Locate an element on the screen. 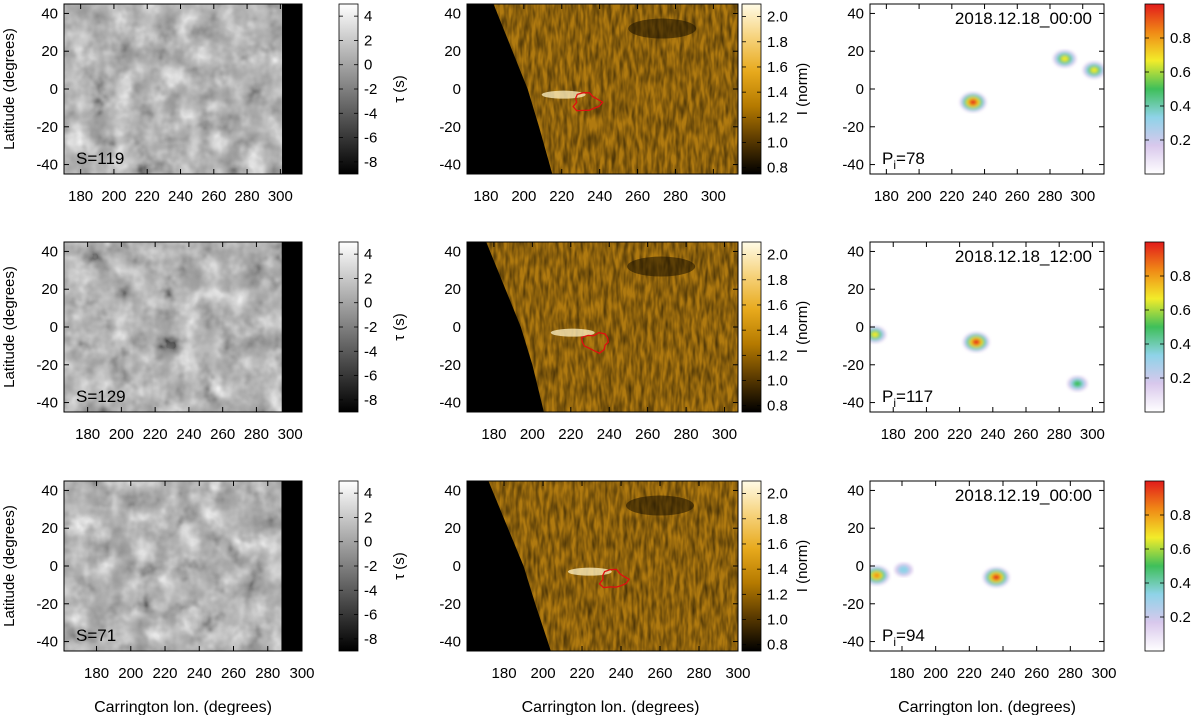  colorbar-tick-label: 0 is located at coordinates (368, 65).